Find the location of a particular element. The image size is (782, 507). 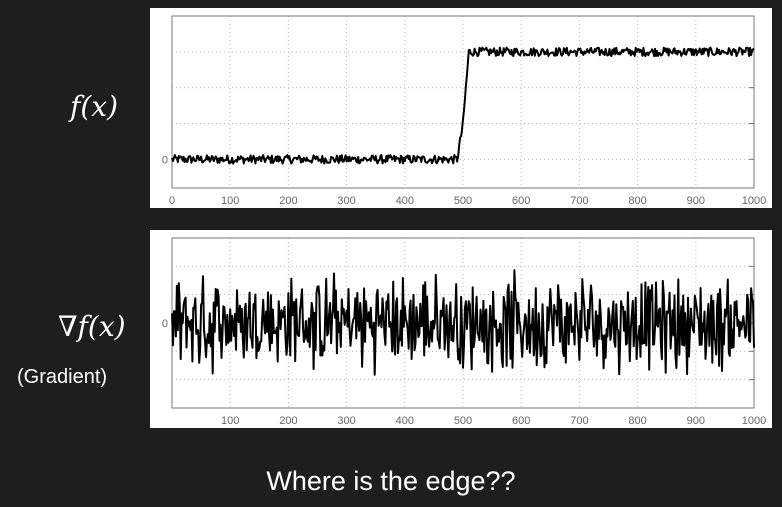

f-x-label: f(x) is located at coordinates (94, 106).